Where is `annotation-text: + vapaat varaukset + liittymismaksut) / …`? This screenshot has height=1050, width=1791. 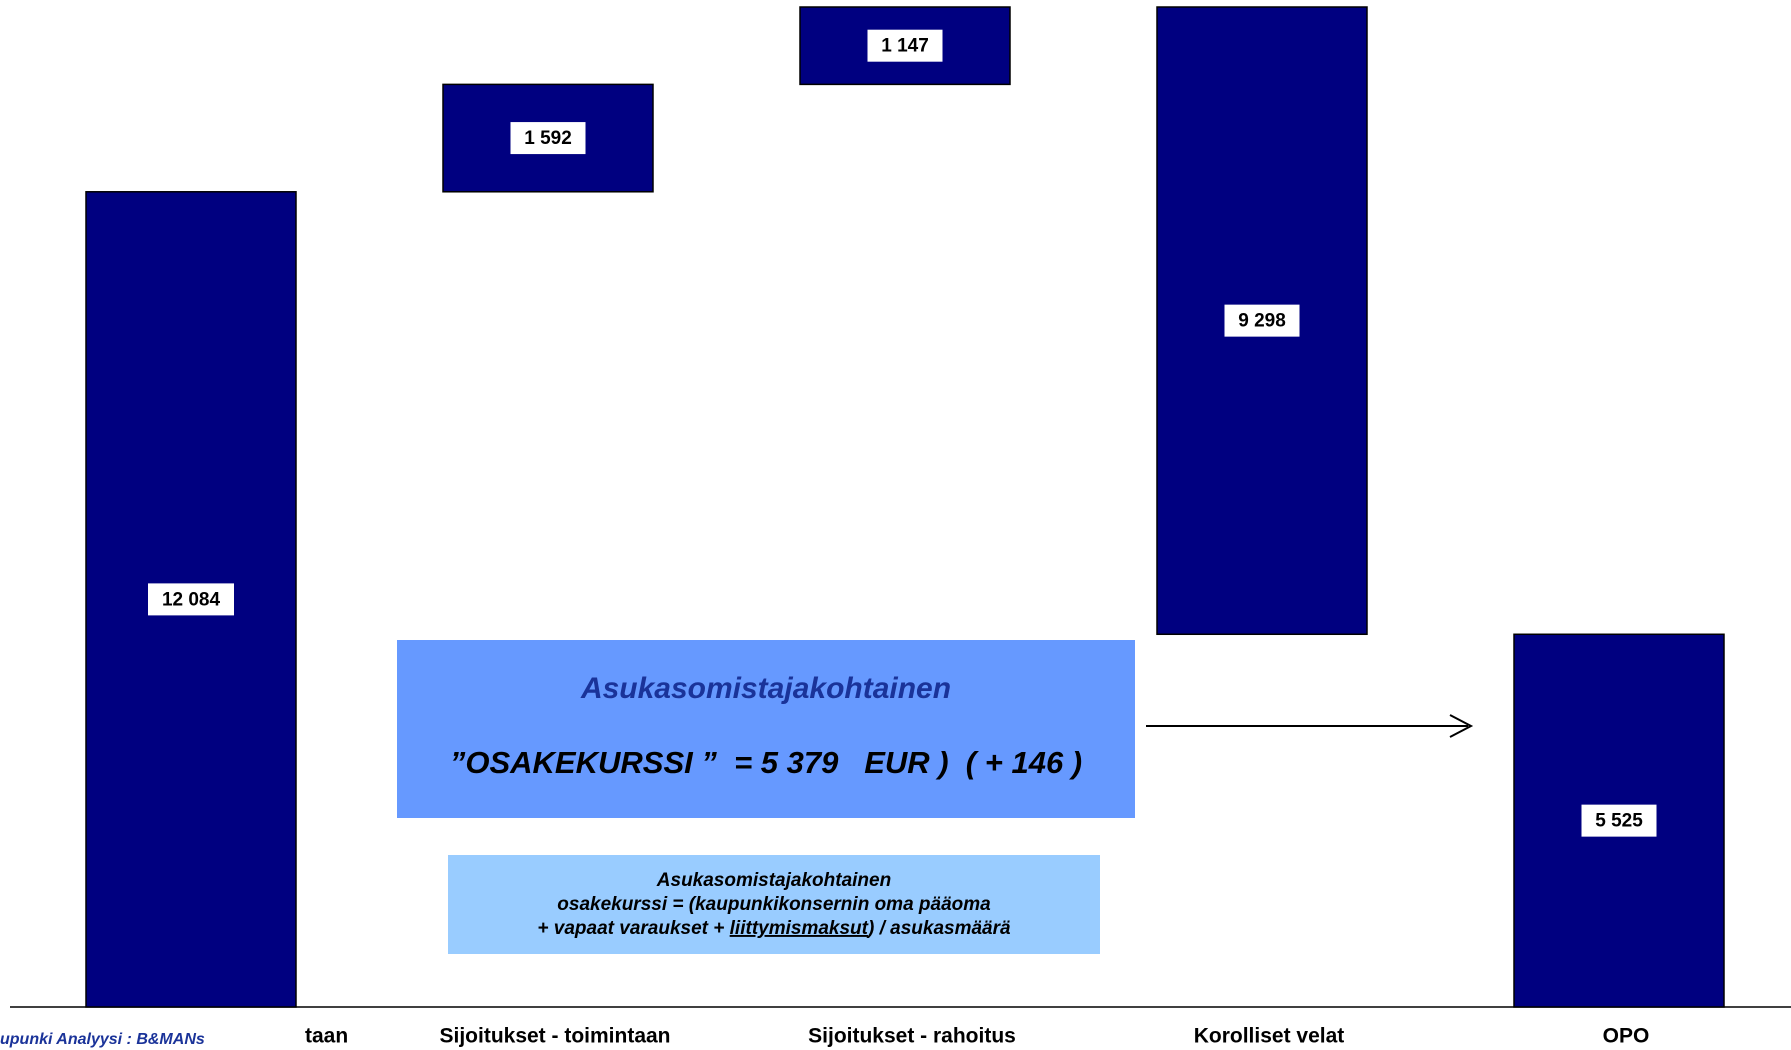 annotation-text: + vapaat varaukset + liittymismaksut) / … is located at coordinates (774, 928).